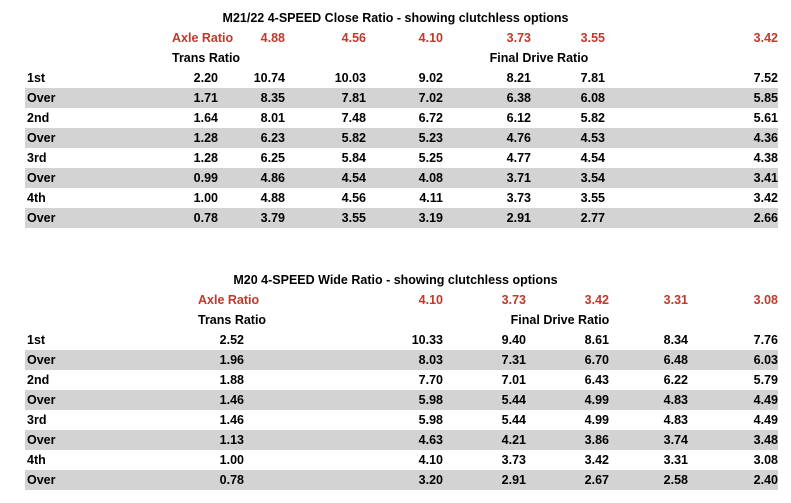 This screenshot has width=791, height=503. I want to click on table-row: 4th 1.00 4.10 3.73 3.42 3.31 3.08, so click(401, 460).